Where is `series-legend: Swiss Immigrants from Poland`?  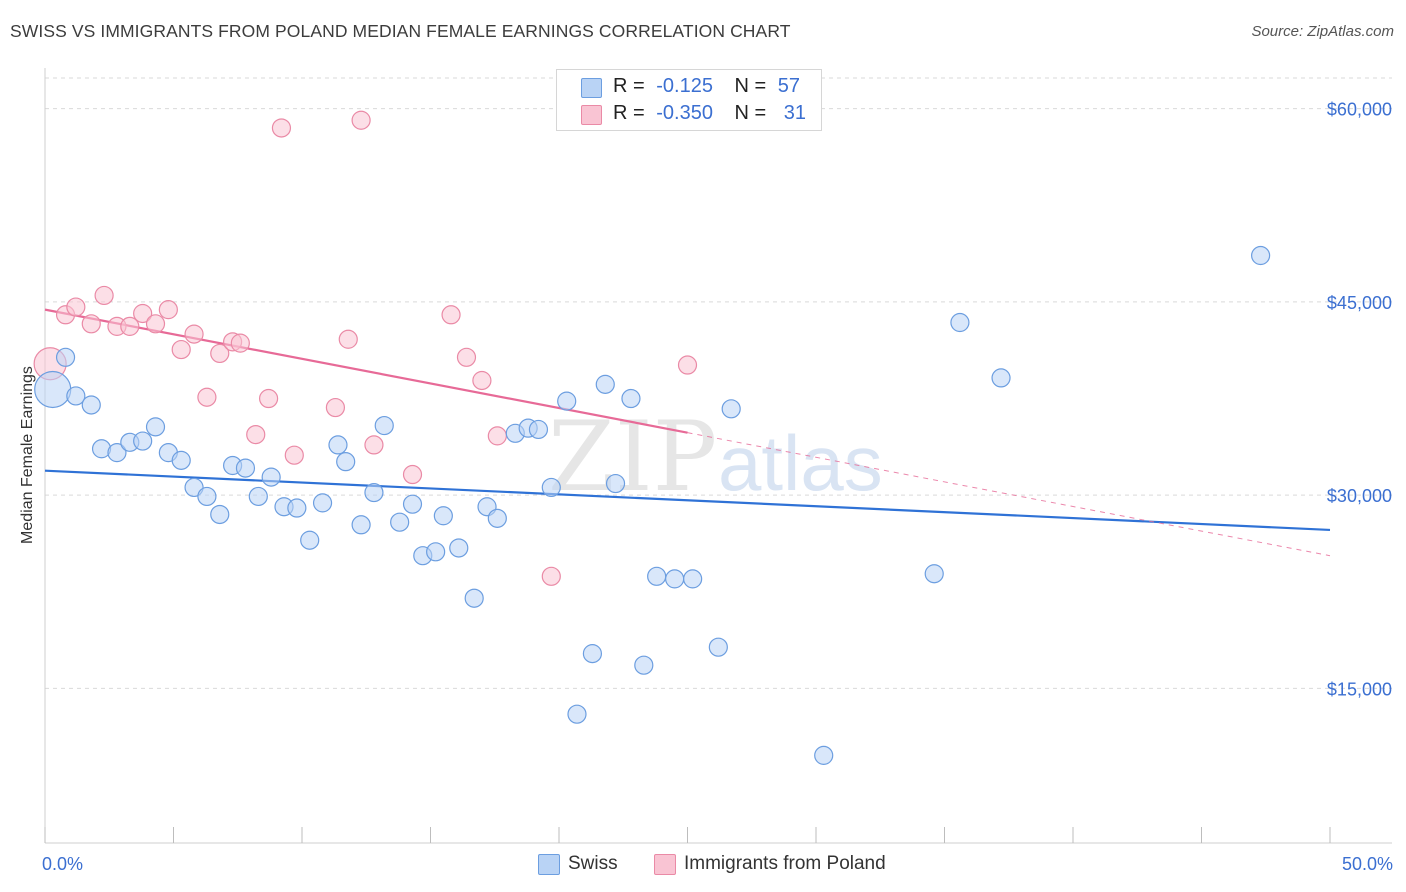
series-legend: Swiss Immigrants from Poland is located at coordinates (703, 865).